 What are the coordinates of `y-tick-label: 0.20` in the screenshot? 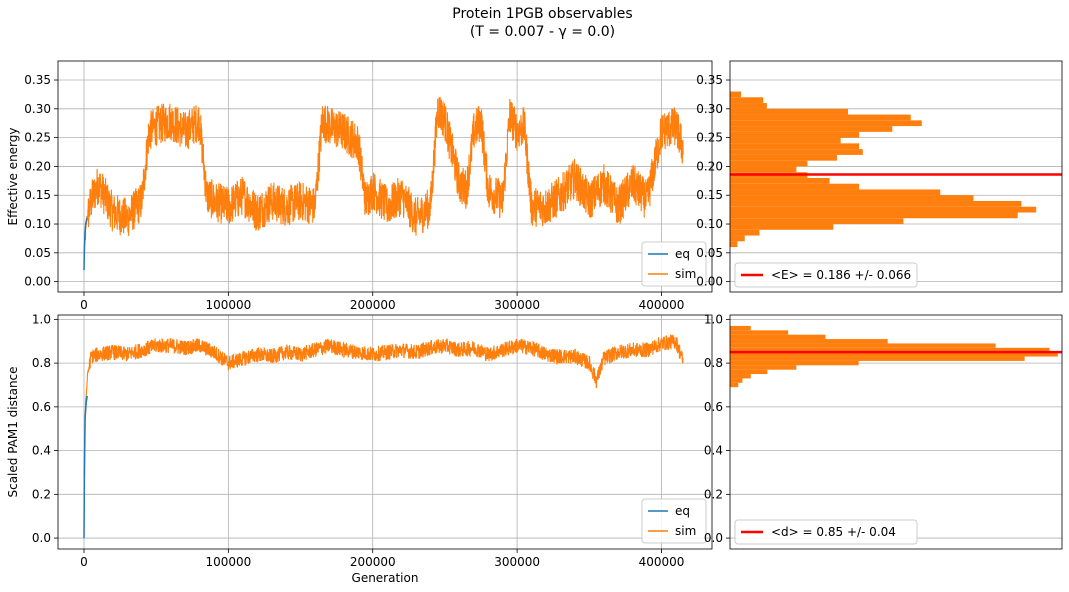 It's located at (37, 166).